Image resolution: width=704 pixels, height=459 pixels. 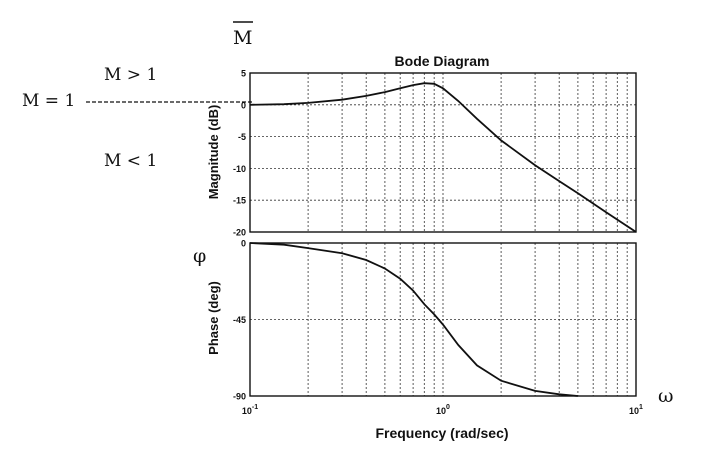 What do you see at coordinates (243, 105) in the screenshot?
I see `magnitude-ytick-label: 0` at bounding box center [243, 105].